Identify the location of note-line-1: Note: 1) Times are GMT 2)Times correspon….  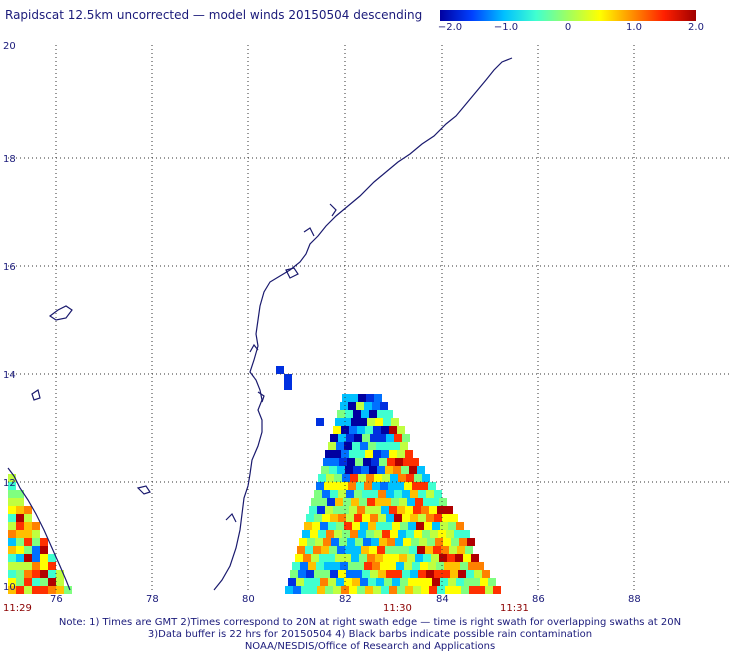
(370, 622).